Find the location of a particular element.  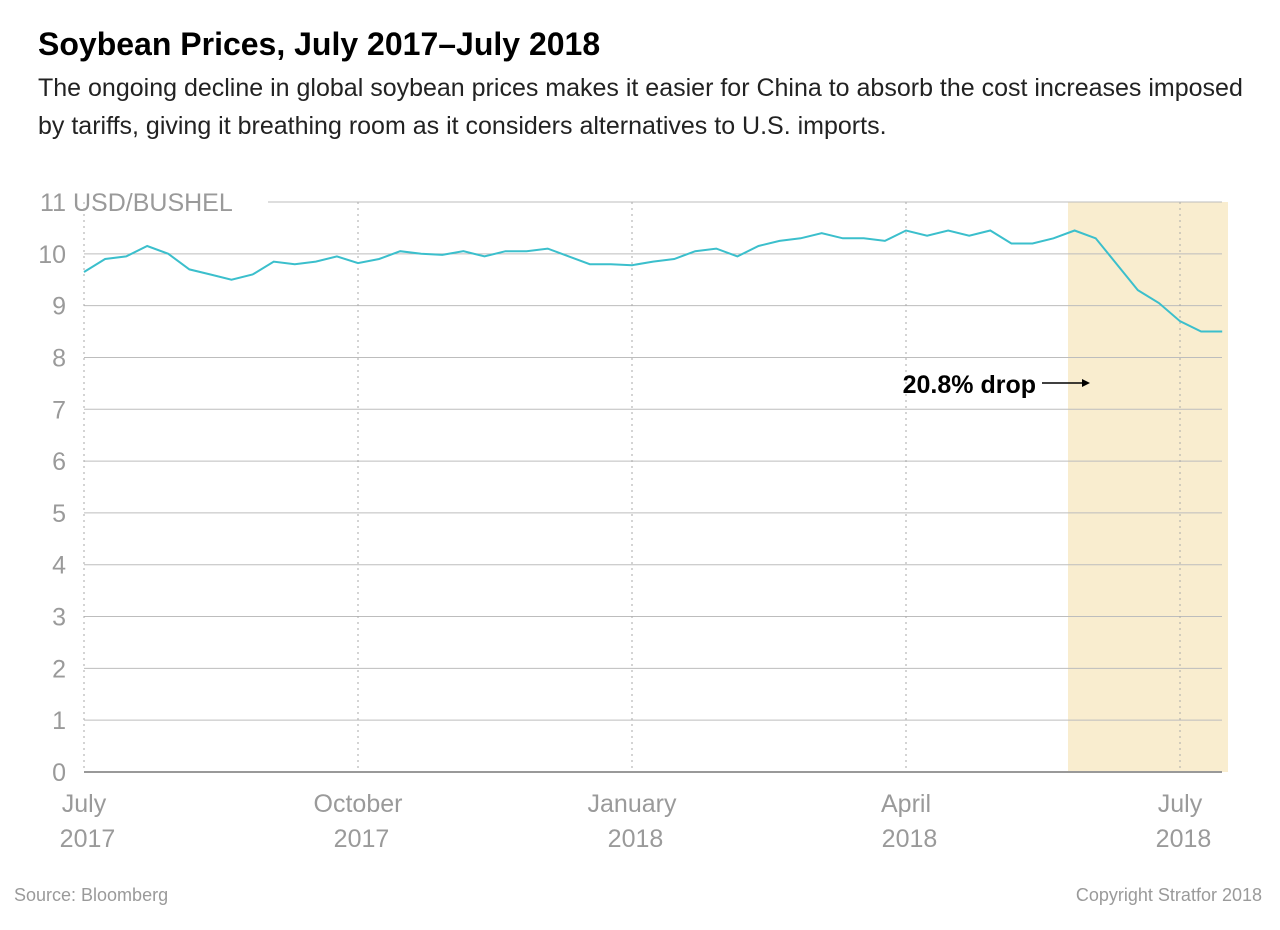

x-tick-label: October 2017 is located at coordinates (358, 821).